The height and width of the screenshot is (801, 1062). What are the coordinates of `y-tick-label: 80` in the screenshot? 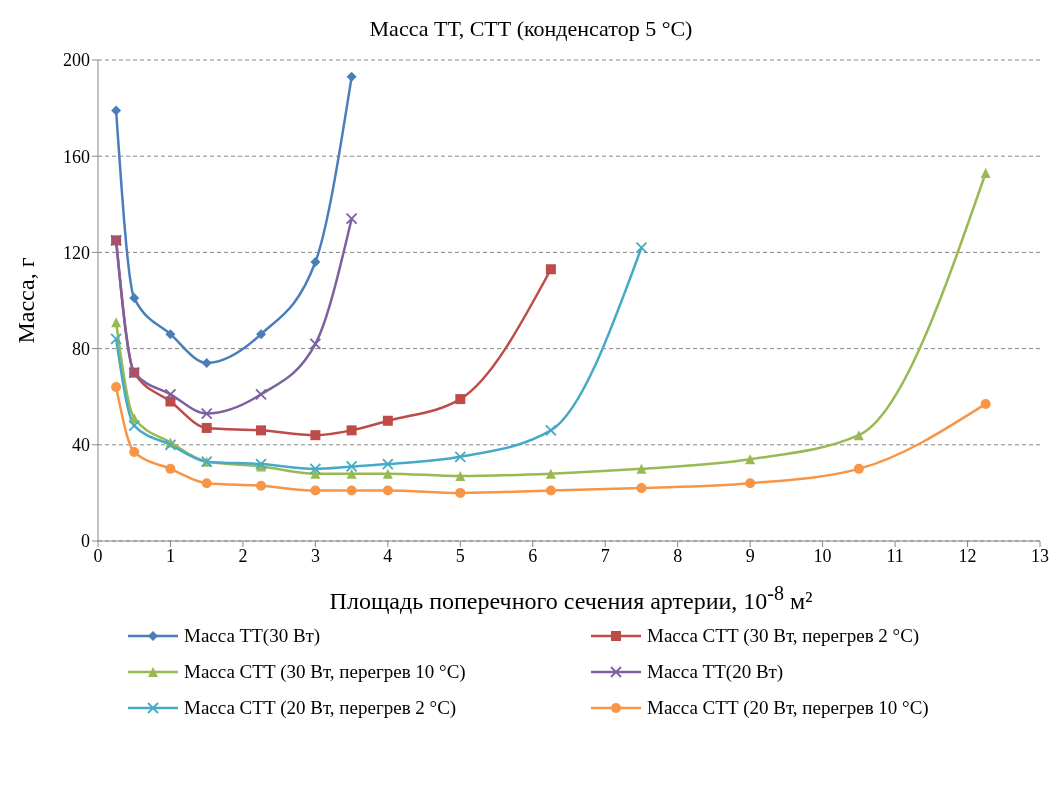 It's located at (81, 348).